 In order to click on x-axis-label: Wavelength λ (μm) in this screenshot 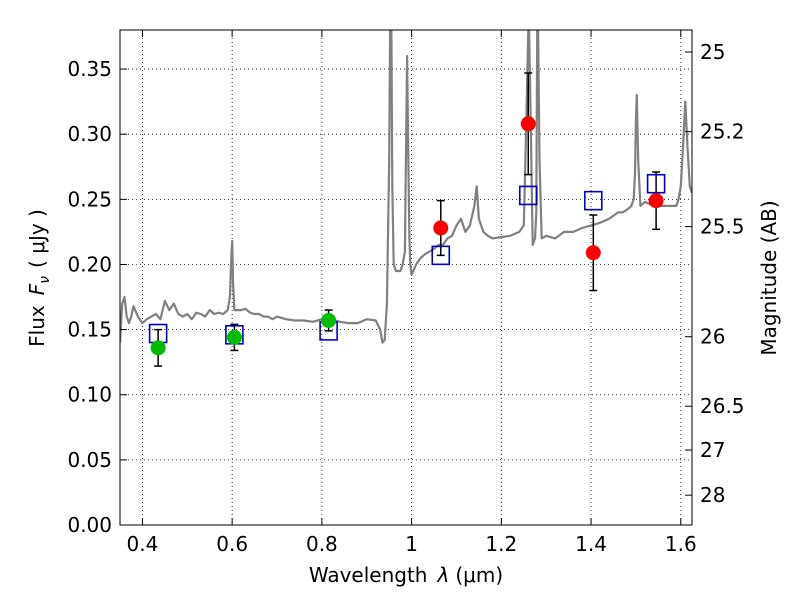, I will do `click(406, 575)`.